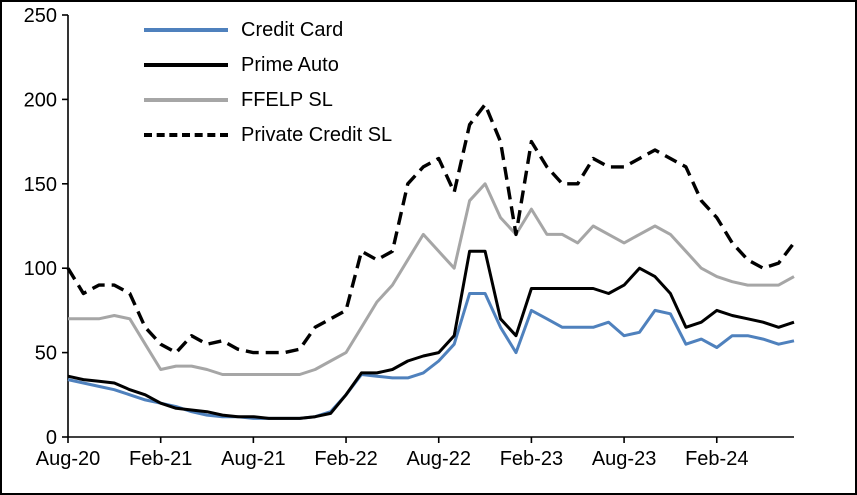 This screenshot has width=857, height=495. I want to click on credit-card-line-swatch, so click(186, 30).